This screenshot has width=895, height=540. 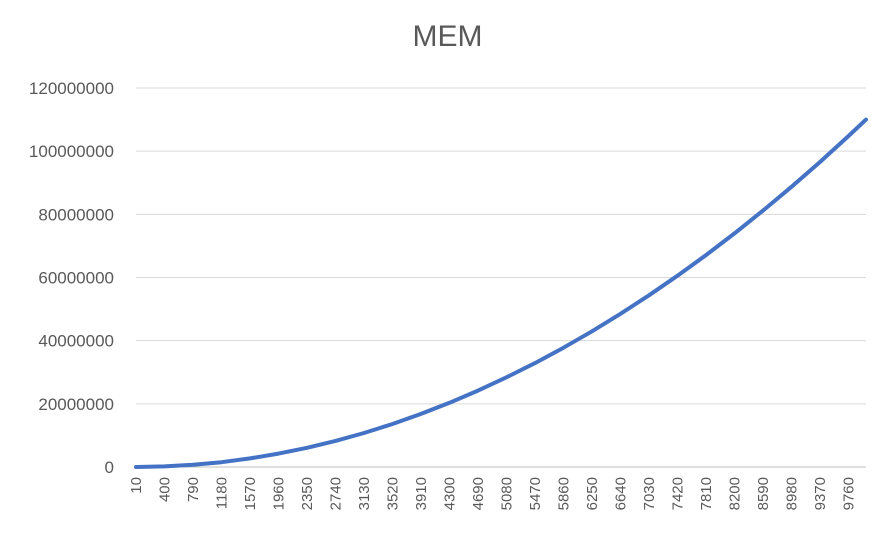 I want to click on y-tick-label: 100000000, so click(x=71, y=151).